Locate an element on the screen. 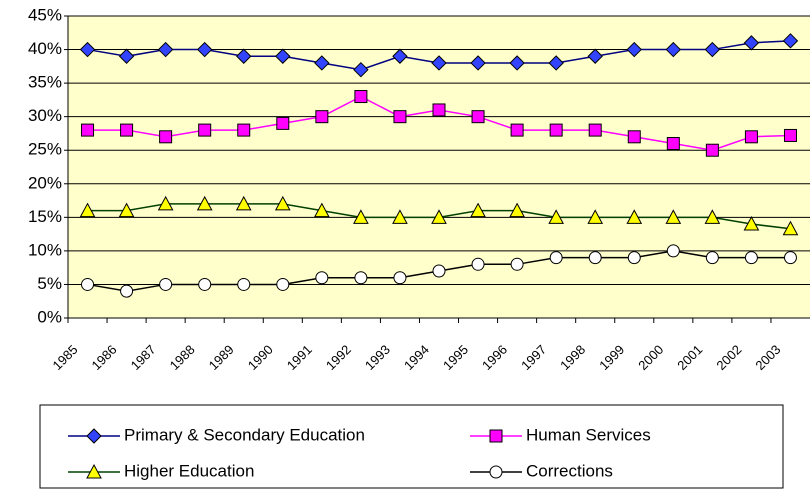 The width and height of the screenshot is (810, 489). y-tick-label: 25% is located at coordinates (45, 149).